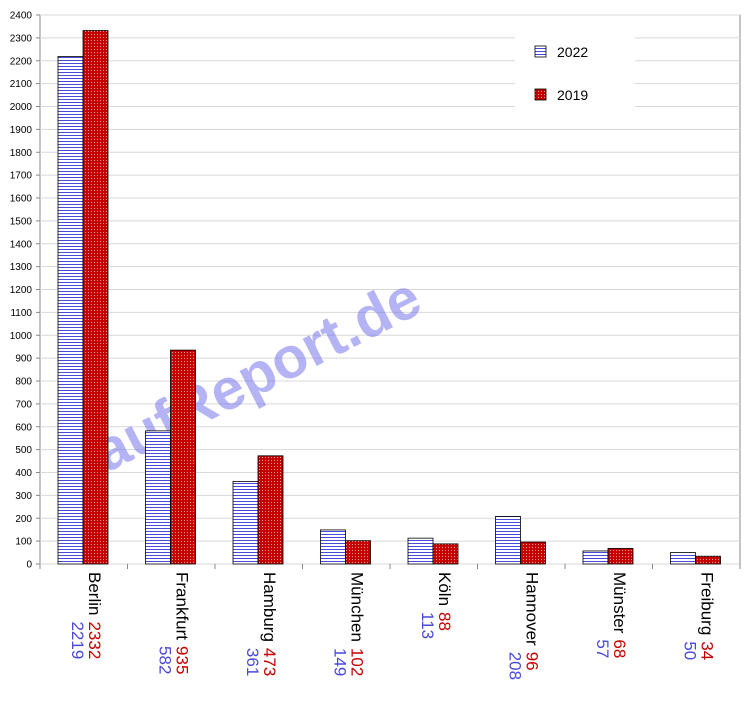 The image size is (750, 725). Describe the element at coordinates (23, 473) in the screenshot. I see `y-tick-label: 400` at that location.